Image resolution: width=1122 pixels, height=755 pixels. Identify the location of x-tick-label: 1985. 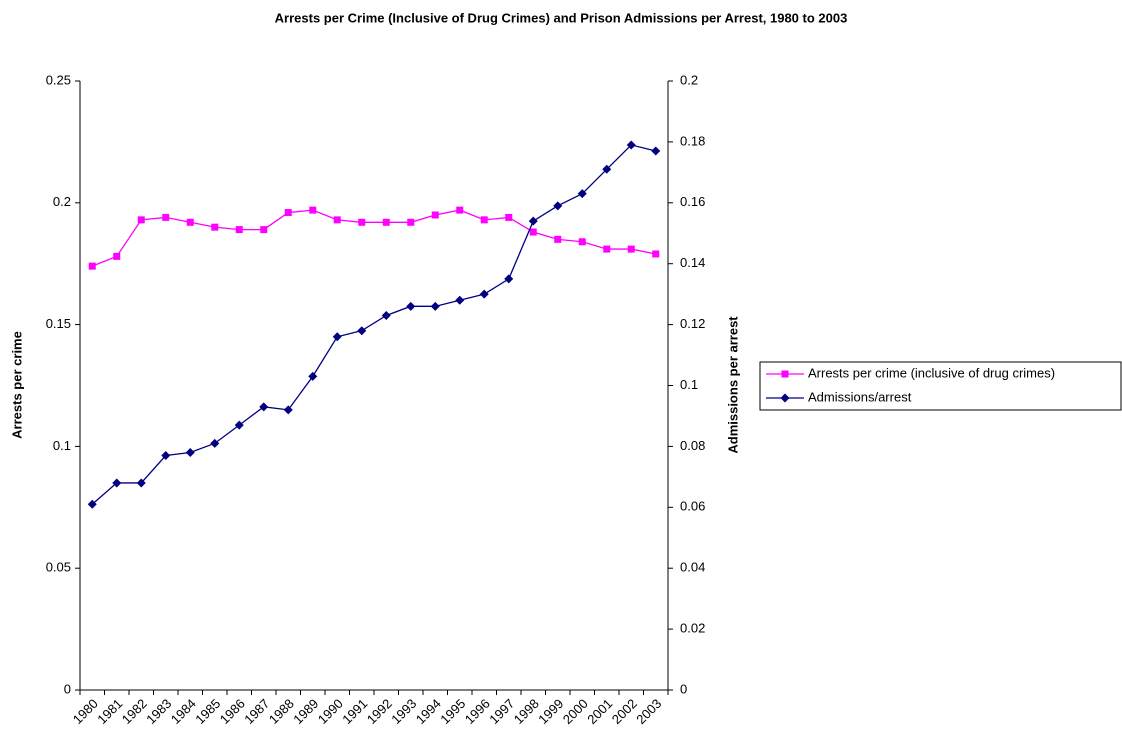
(207, 711).